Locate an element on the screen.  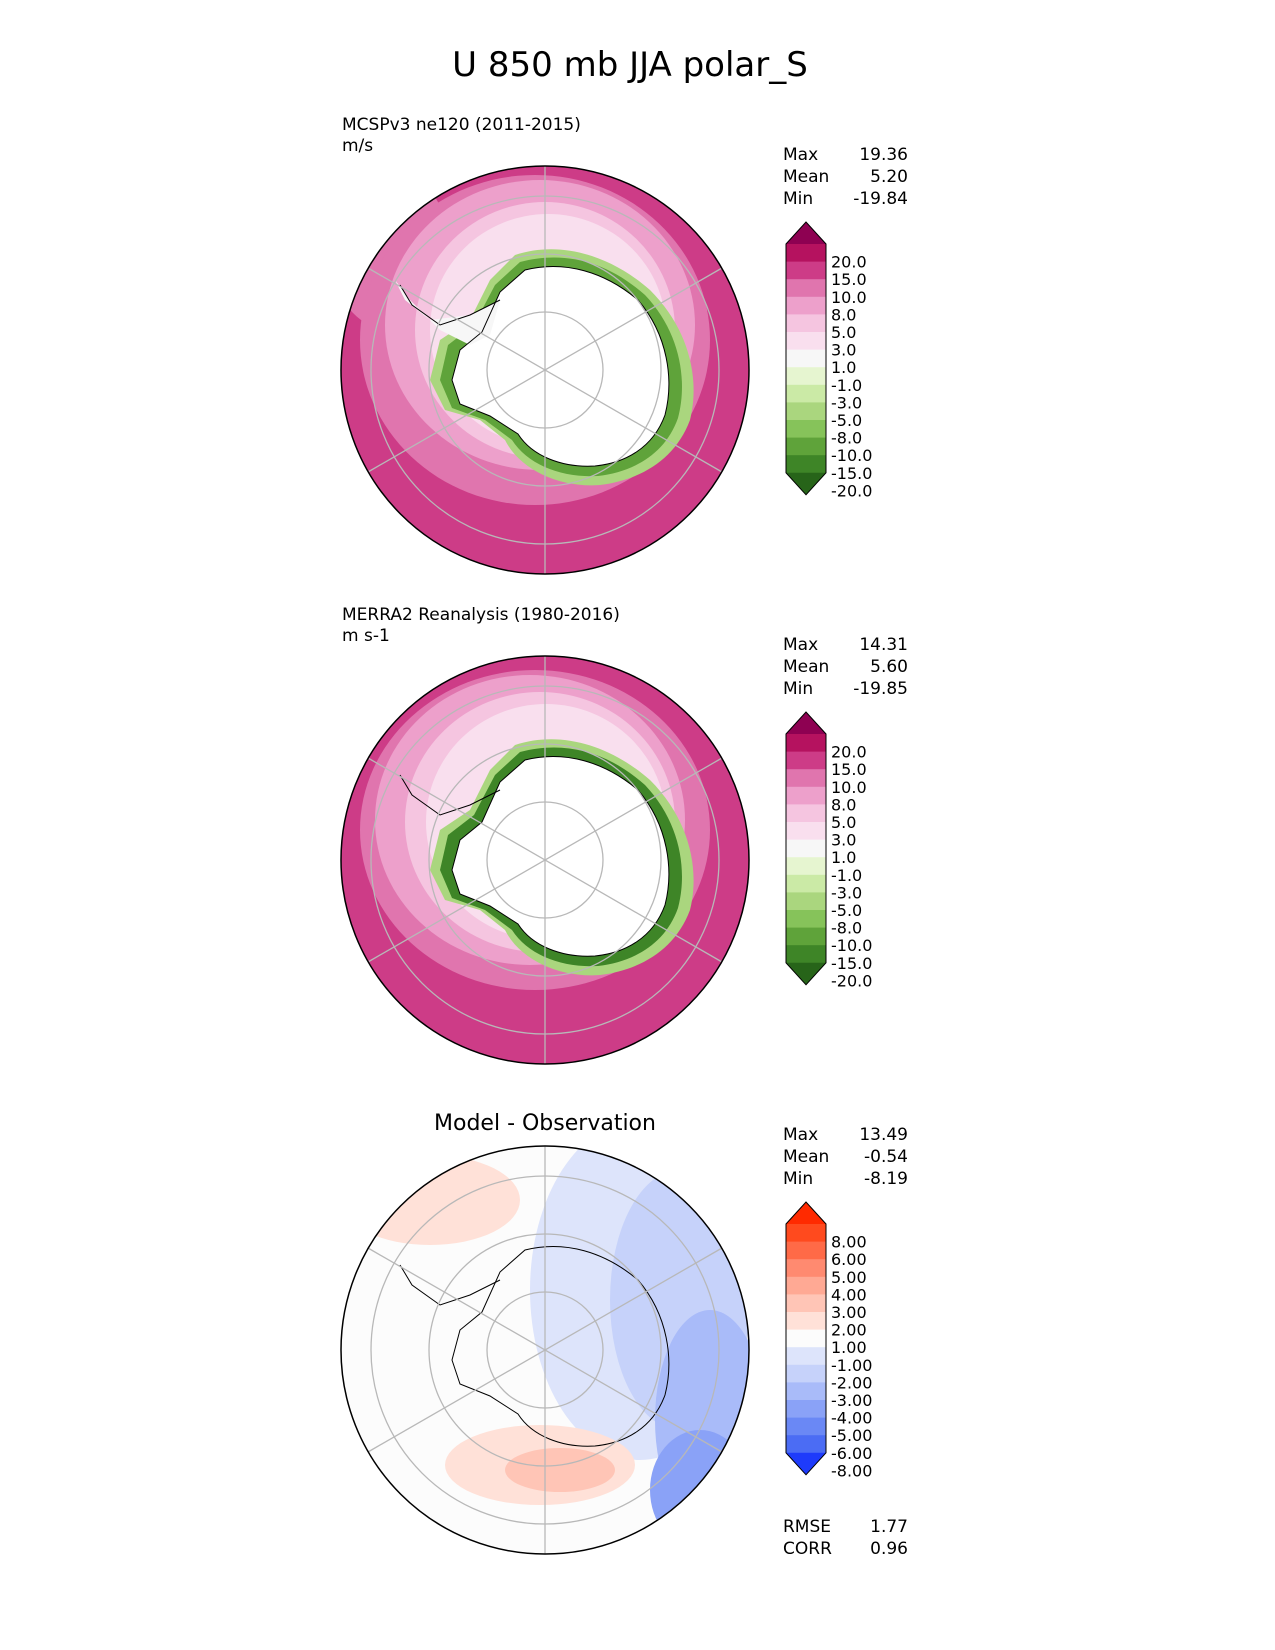
panel-observation-boundary is located at coordinates (545, 860).